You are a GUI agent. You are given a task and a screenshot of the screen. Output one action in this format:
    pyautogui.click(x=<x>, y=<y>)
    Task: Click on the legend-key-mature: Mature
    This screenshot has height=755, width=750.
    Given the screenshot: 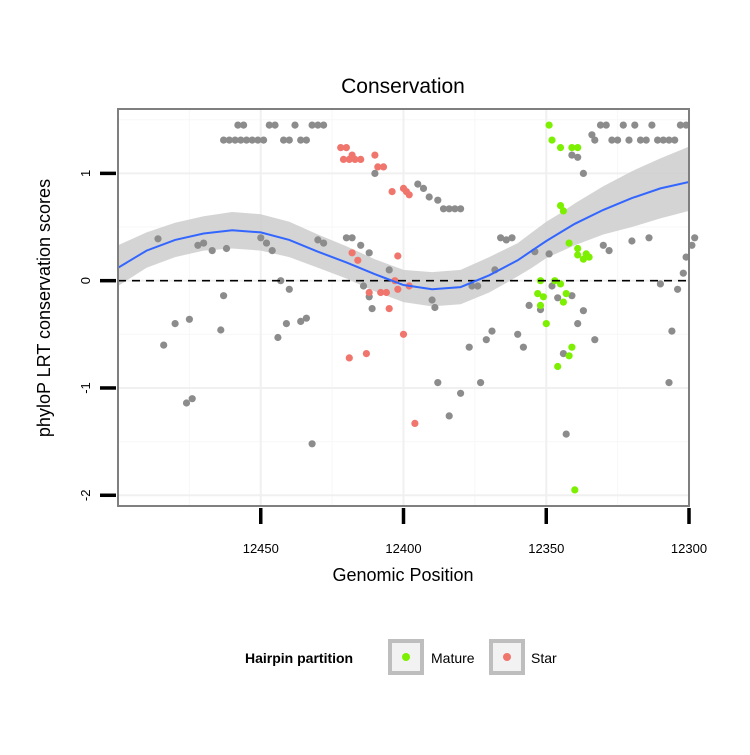 What is the action you would take?
    pyautogui.click(x=431, y=657)
    